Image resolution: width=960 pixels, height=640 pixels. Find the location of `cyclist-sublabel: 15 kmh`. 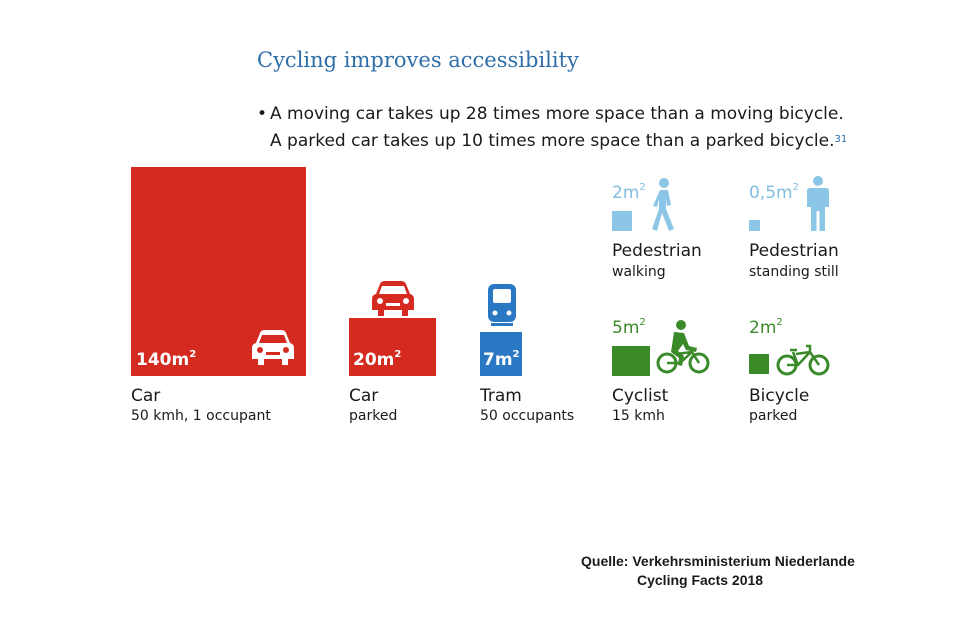

cyclist-sublabel: 15 kmh is located at coordinates (638, 416).